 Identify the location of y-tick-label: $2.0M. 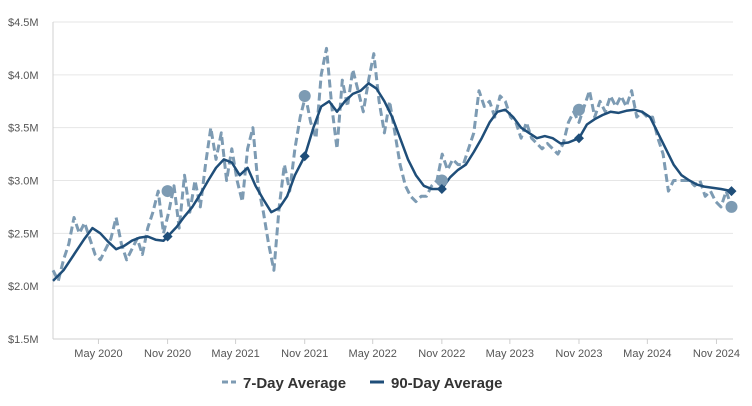
(23, 287).